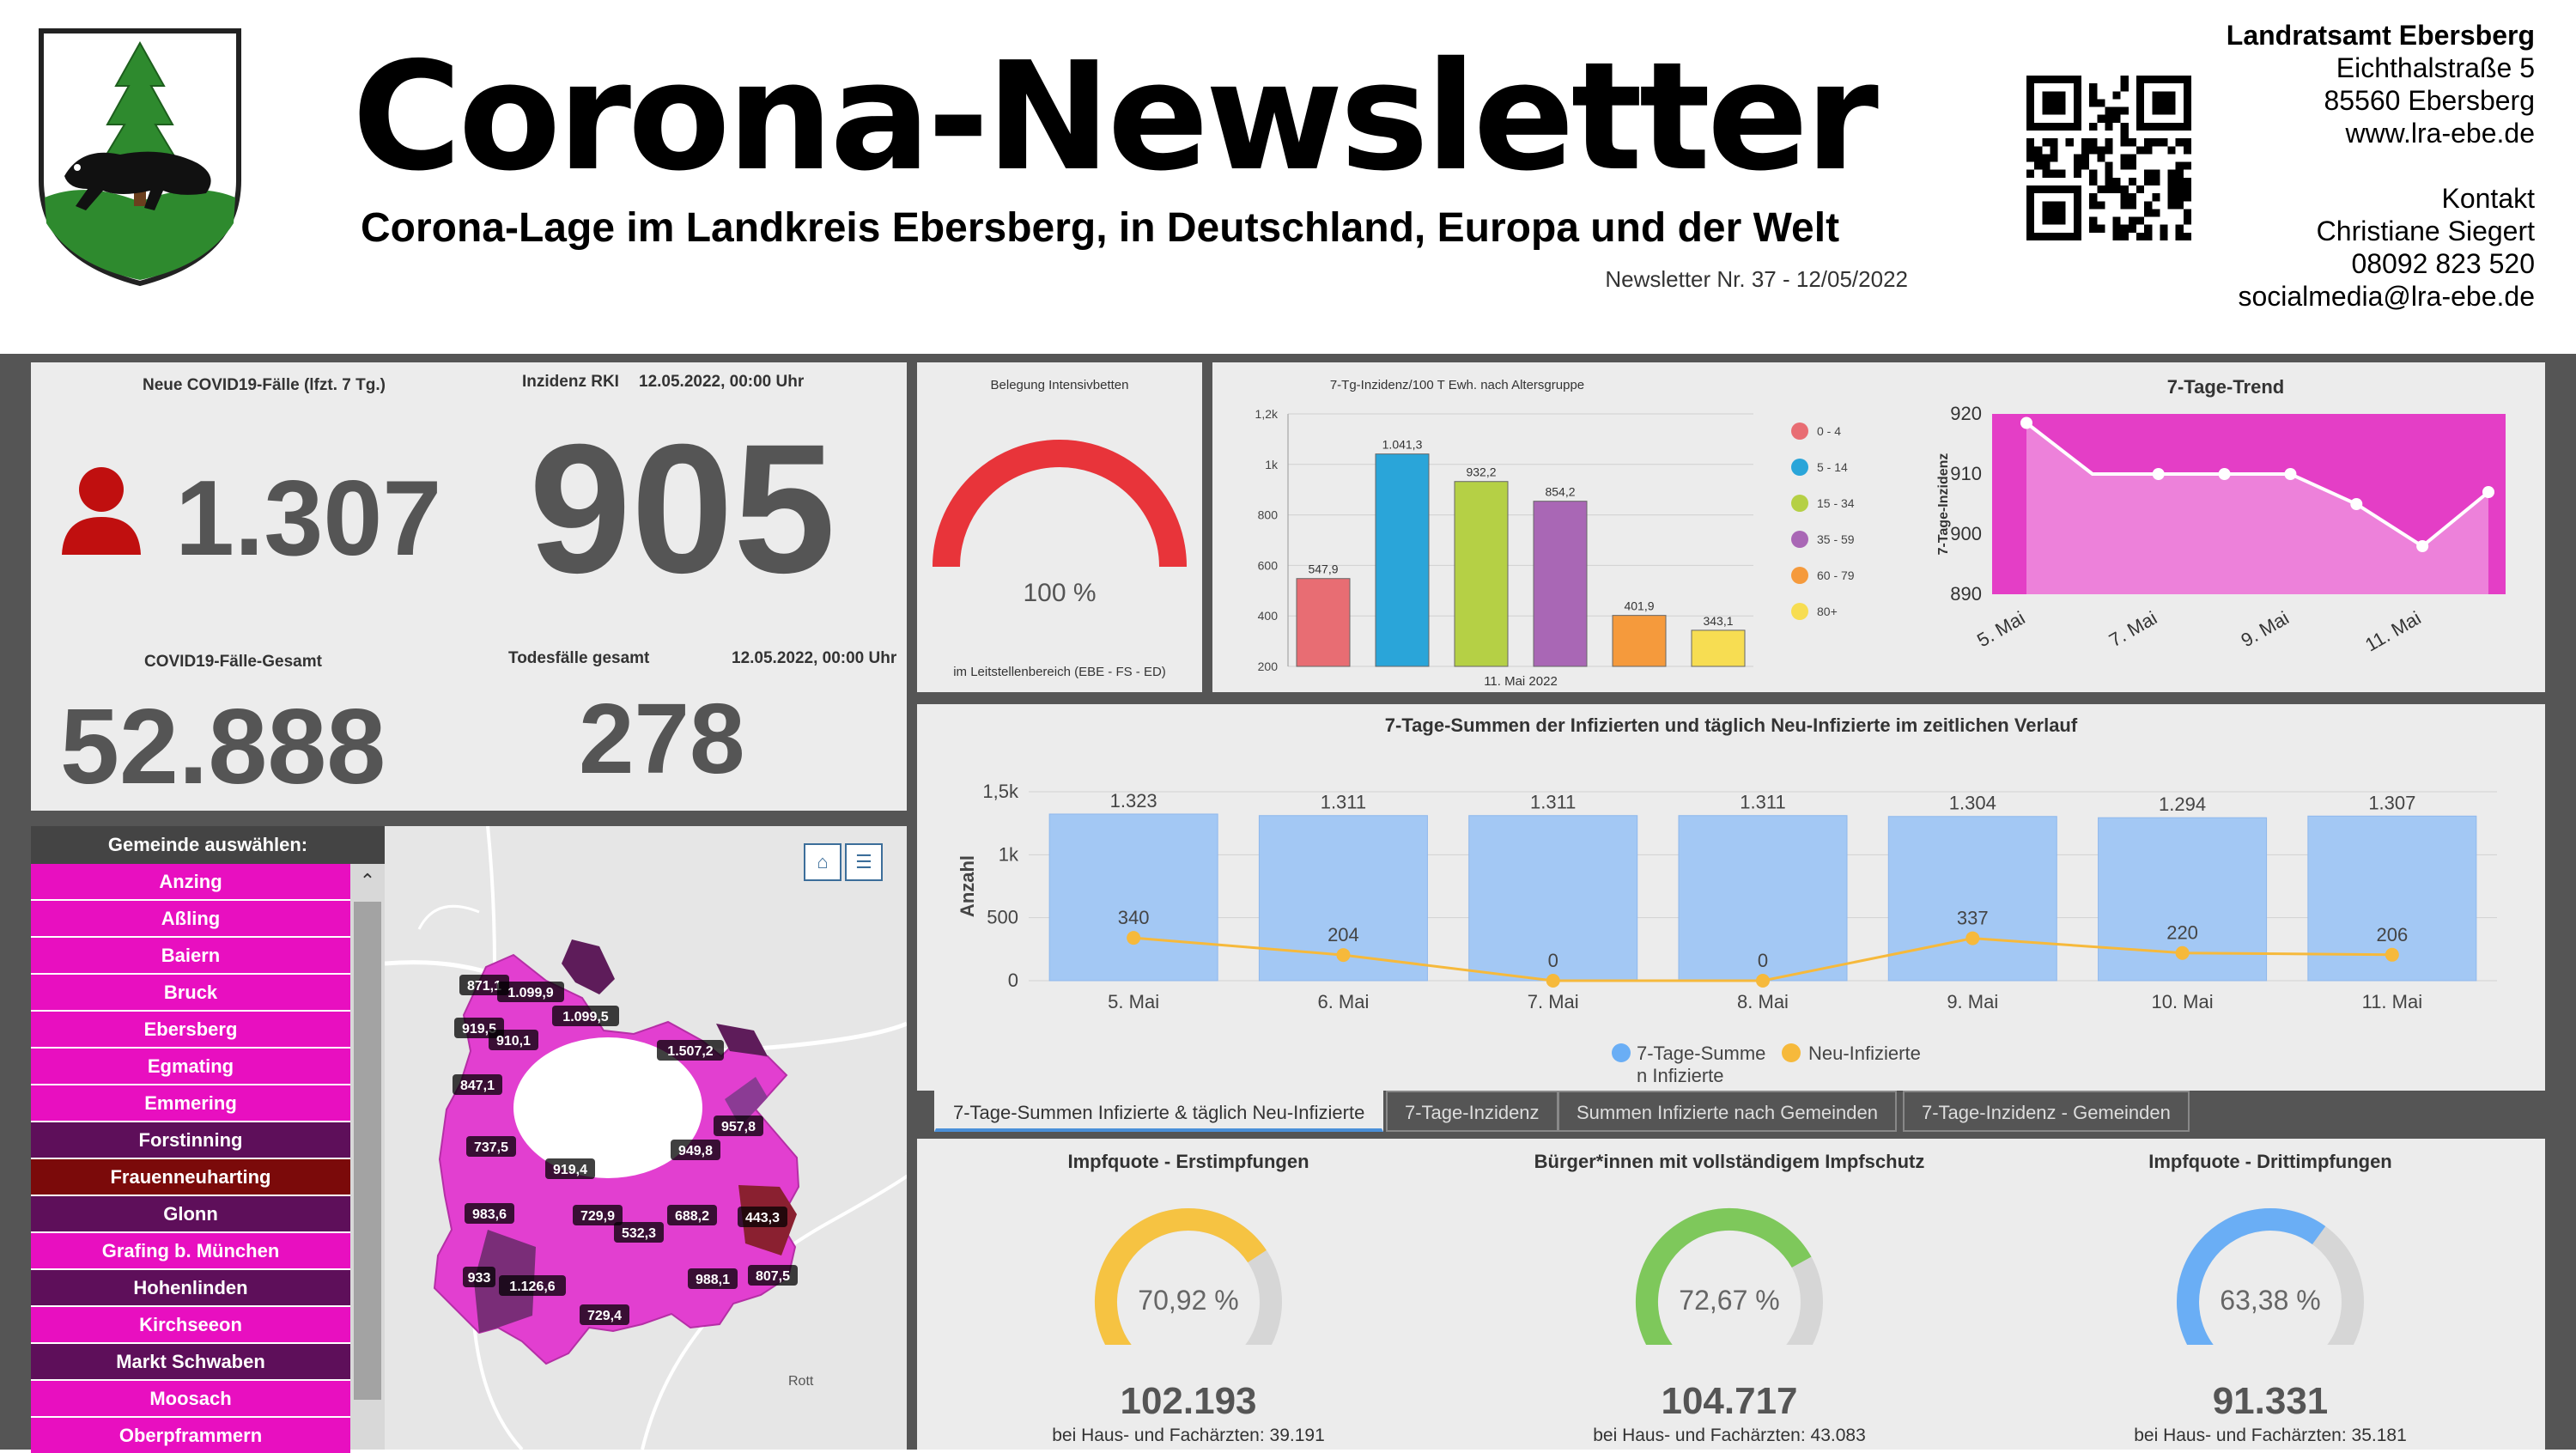 This screenshot has width=2576, height=1453. What do you see at coordinates (1966, 534) in the screenshot?
I see `y-tick-label: 900` at bounding box center [1966, 534].